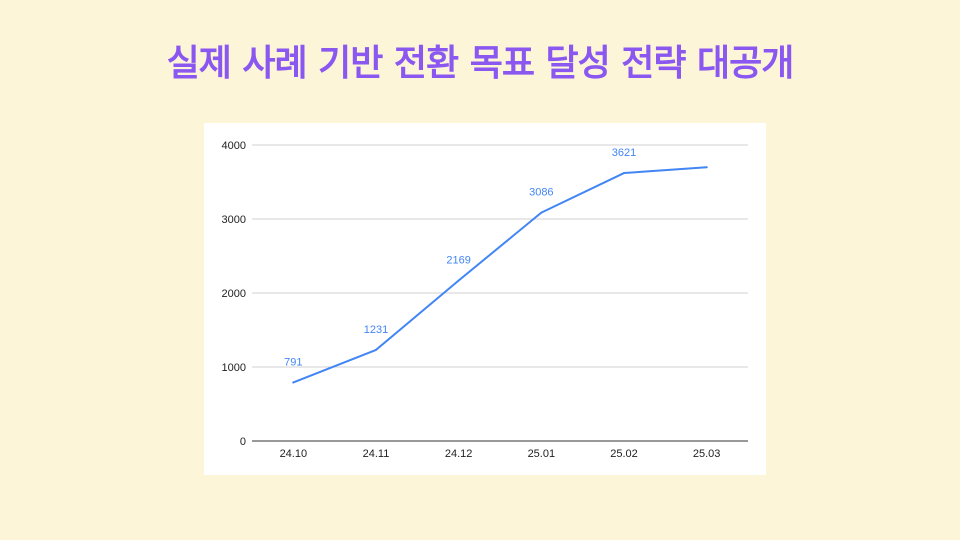 This screenshot has height=540, width=960. I want to click on y-tick-label: 4000, so click(234, 146).